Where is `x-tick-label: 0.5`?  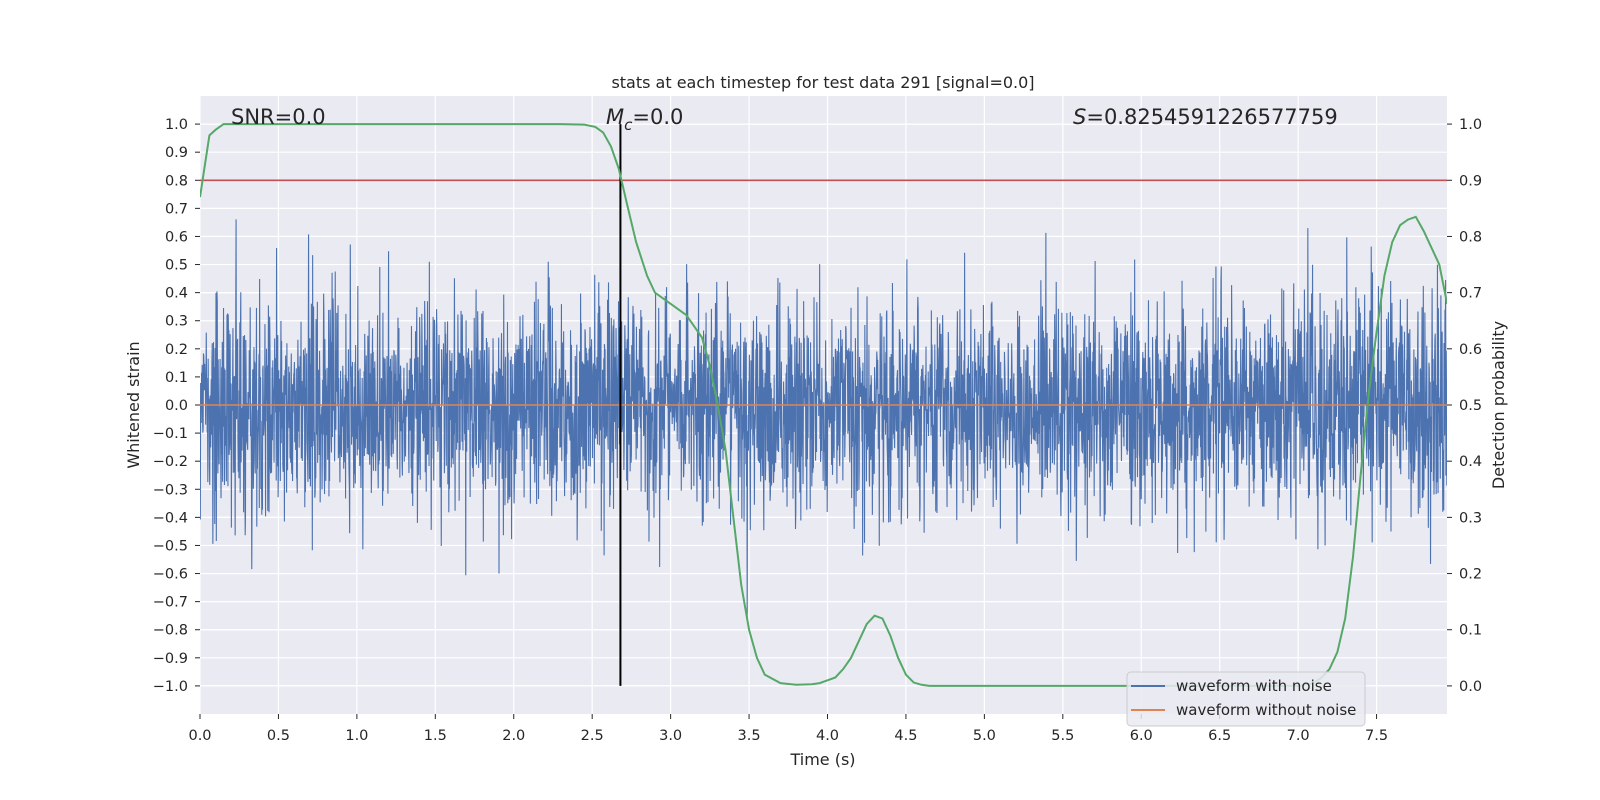
x-tick-label: 0.5 is located at coordinates (278, 736).